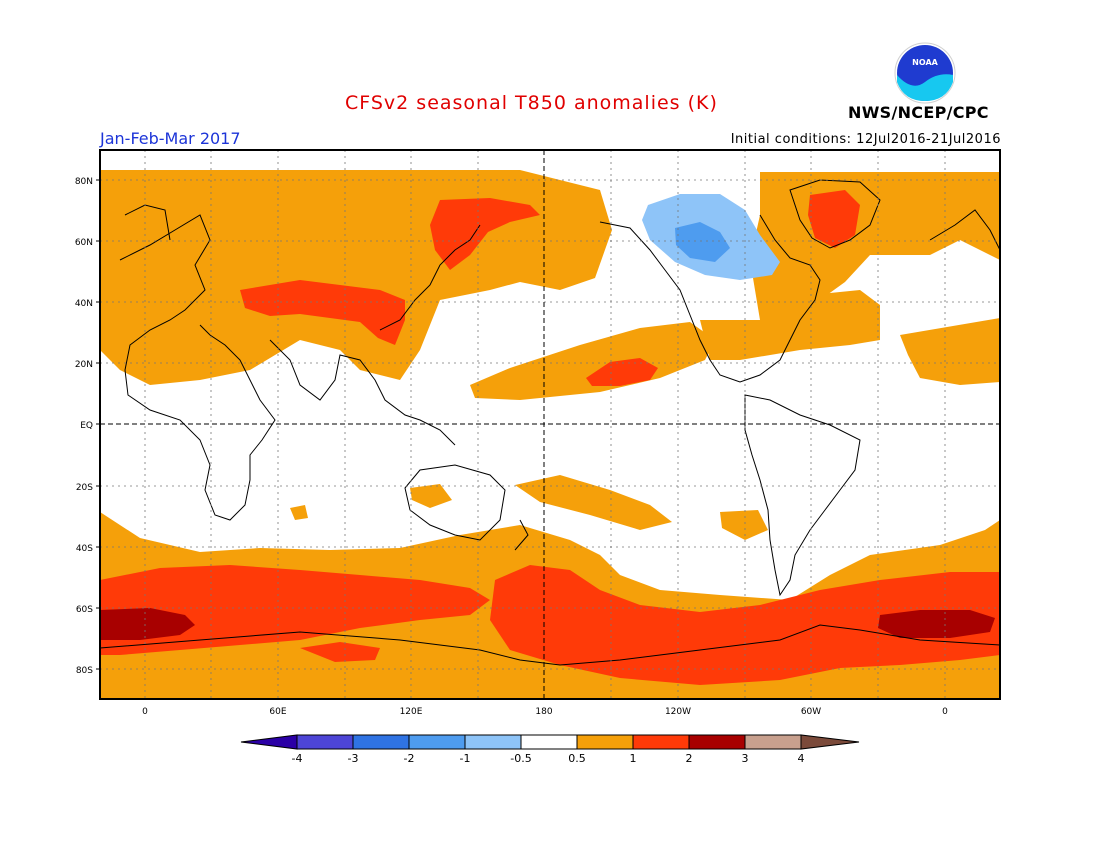 The width and height of the screenshot is (1100, 850). What do you see at coordinates (297, 758) in the screenshot?
I see `colorbar-tick-label: -4` at bounding box center [297, 758].